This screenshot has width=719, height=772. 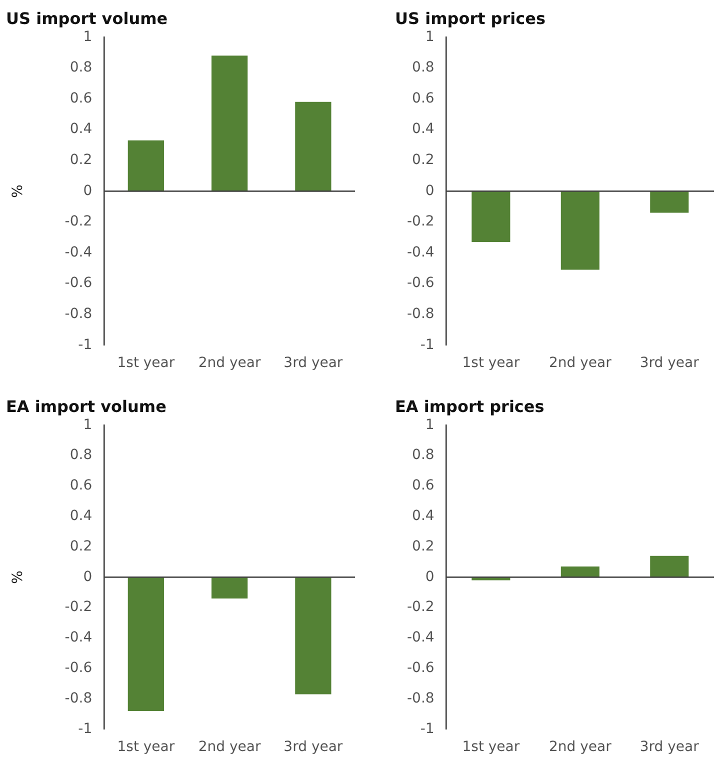 What do you see at coordinates (470, 18) in the screenshot?
I see `chart-title: US import prices` at bounding box center [470, 18].